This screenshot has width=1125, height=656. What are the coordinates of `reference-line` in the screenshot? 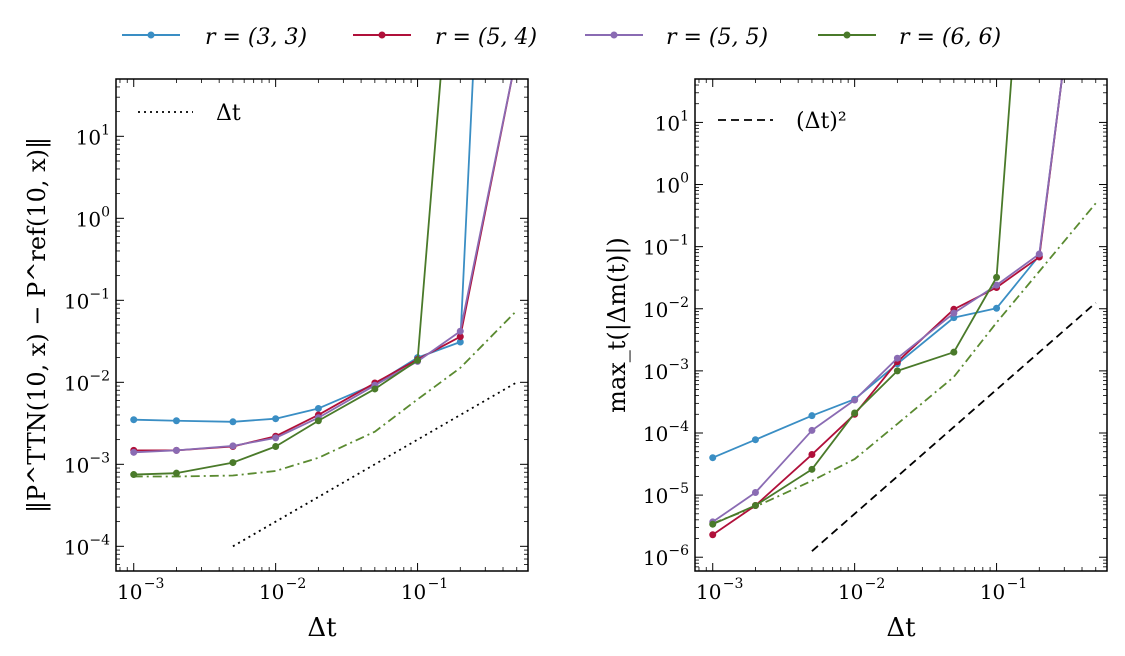 It's located at (375, 464).